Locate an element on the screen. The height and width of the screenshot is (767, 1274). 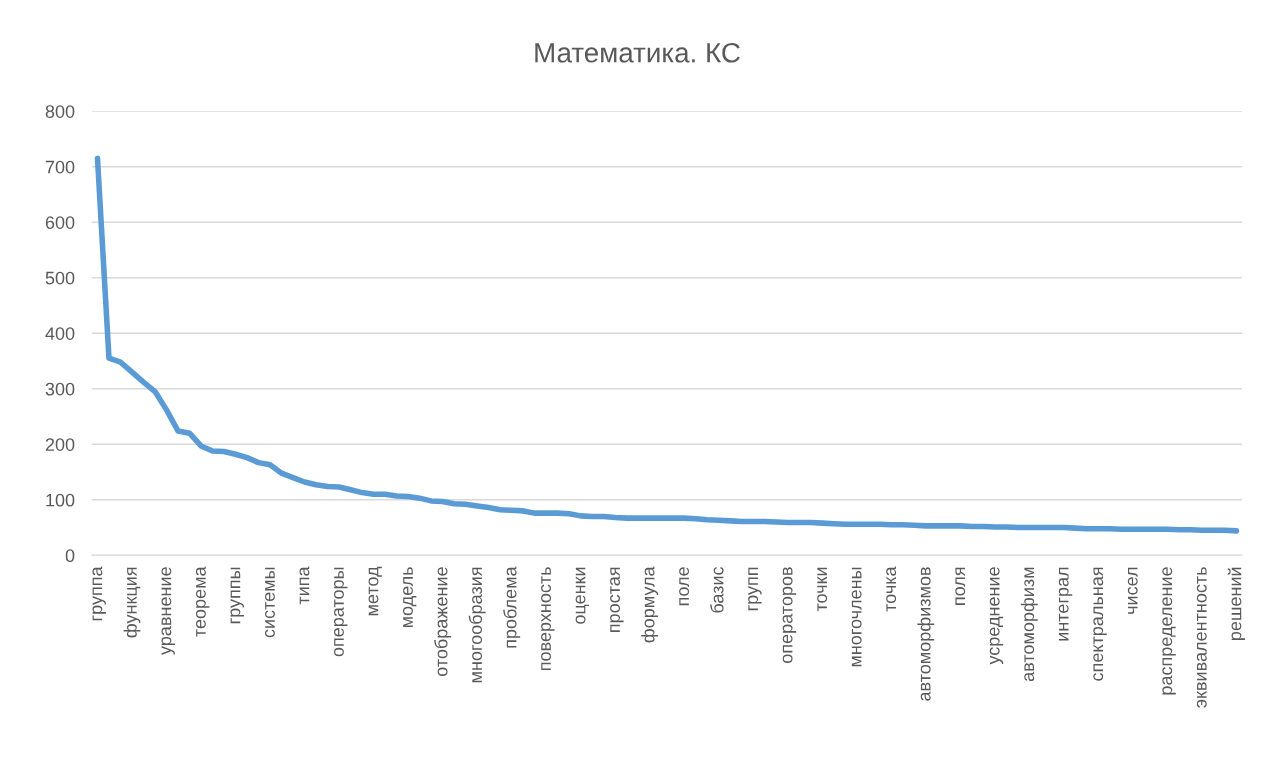
y-tick-label: 800 is located at coordinates (60, 111).